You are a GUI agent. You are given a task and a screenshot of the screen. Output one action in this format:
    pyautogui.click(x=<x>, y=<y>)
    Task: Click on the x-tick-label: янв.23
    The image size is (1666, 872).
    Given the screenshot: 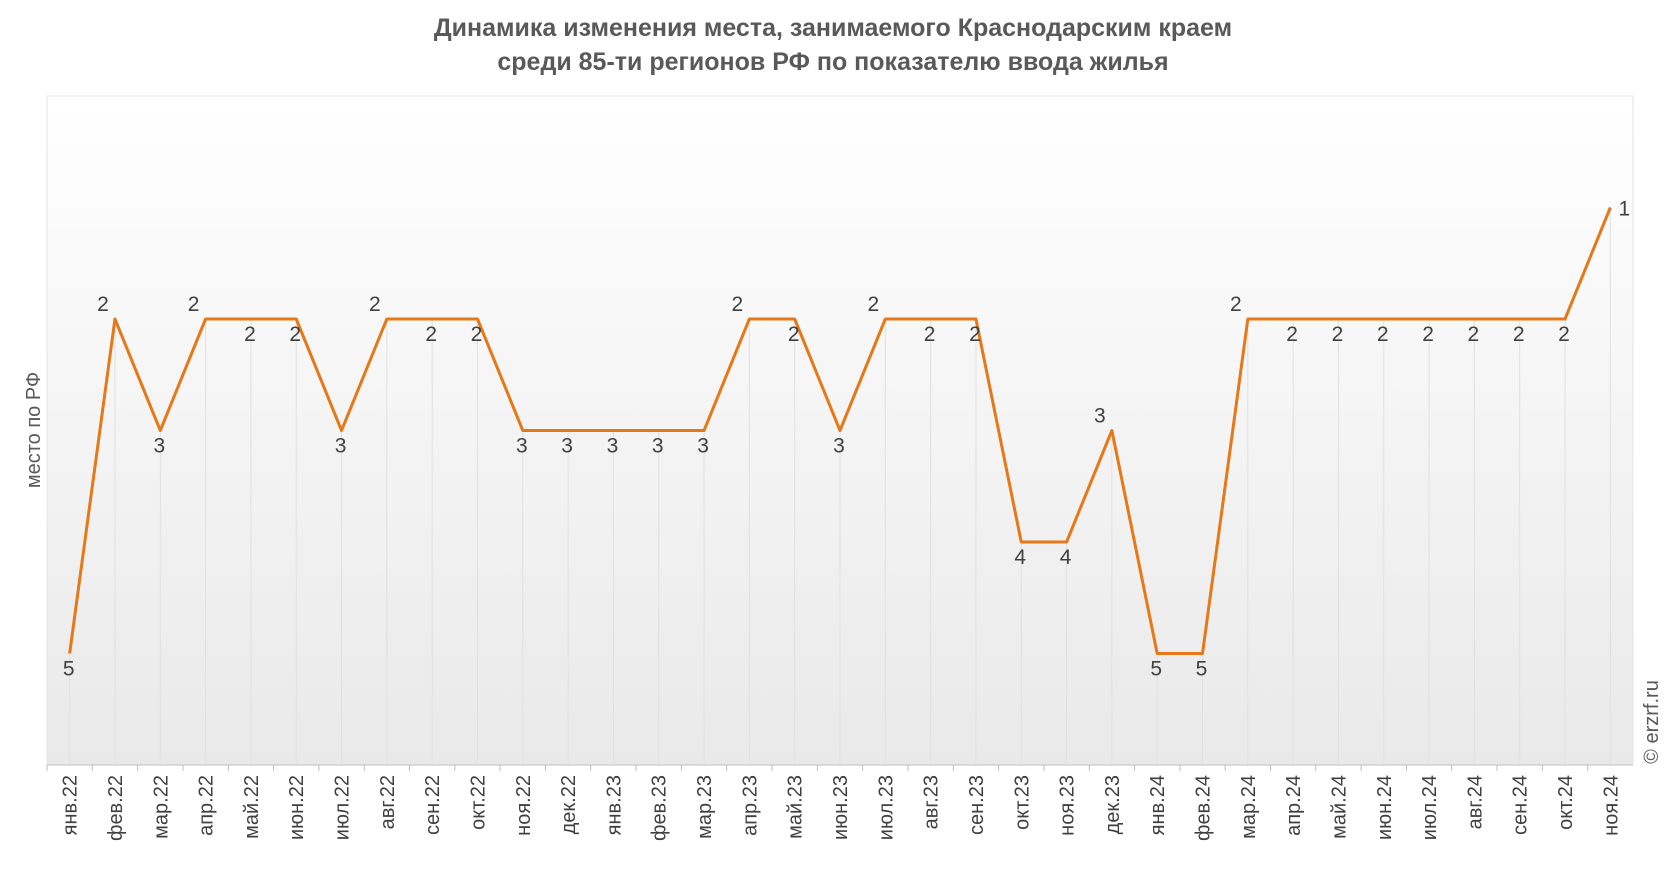 What is the action you would take?
    pyautogui.click(x=614, y=805)
    